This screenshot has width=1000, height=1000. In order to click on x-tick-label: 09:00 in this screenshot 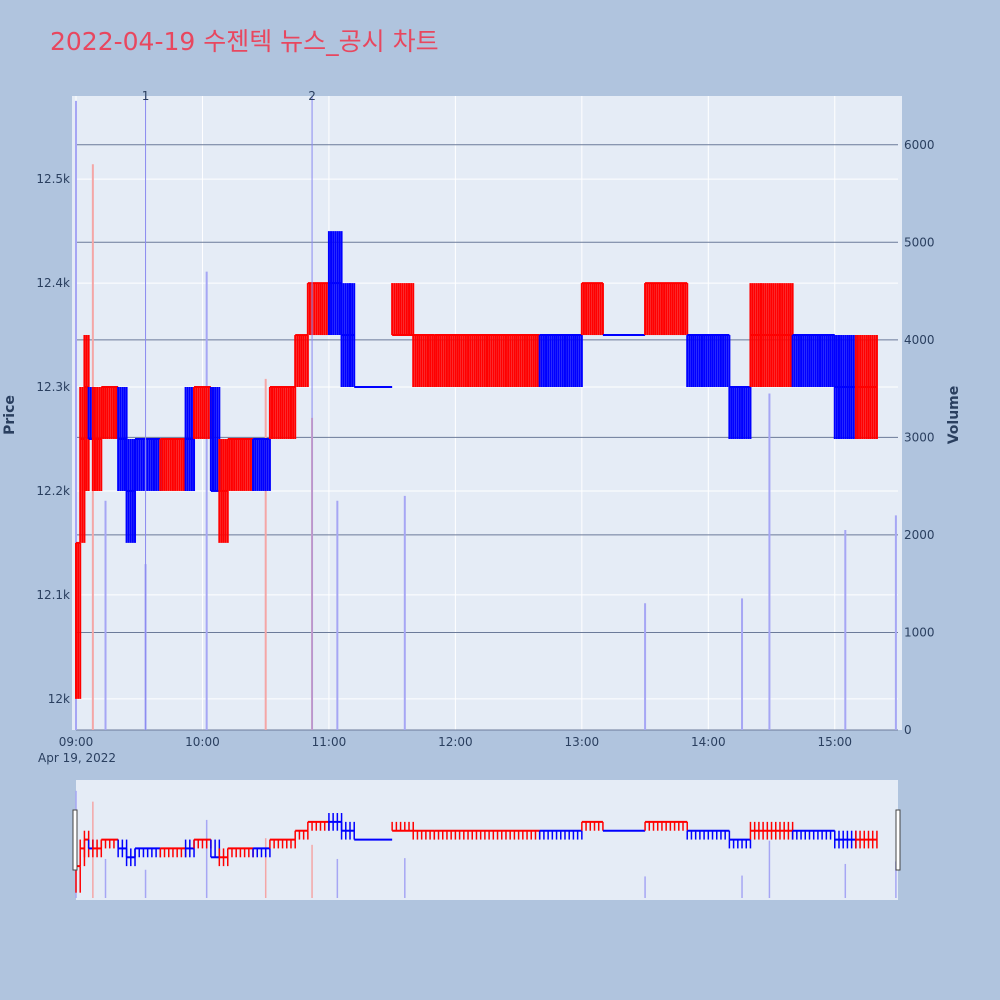, I will do `click(76, 742)`.